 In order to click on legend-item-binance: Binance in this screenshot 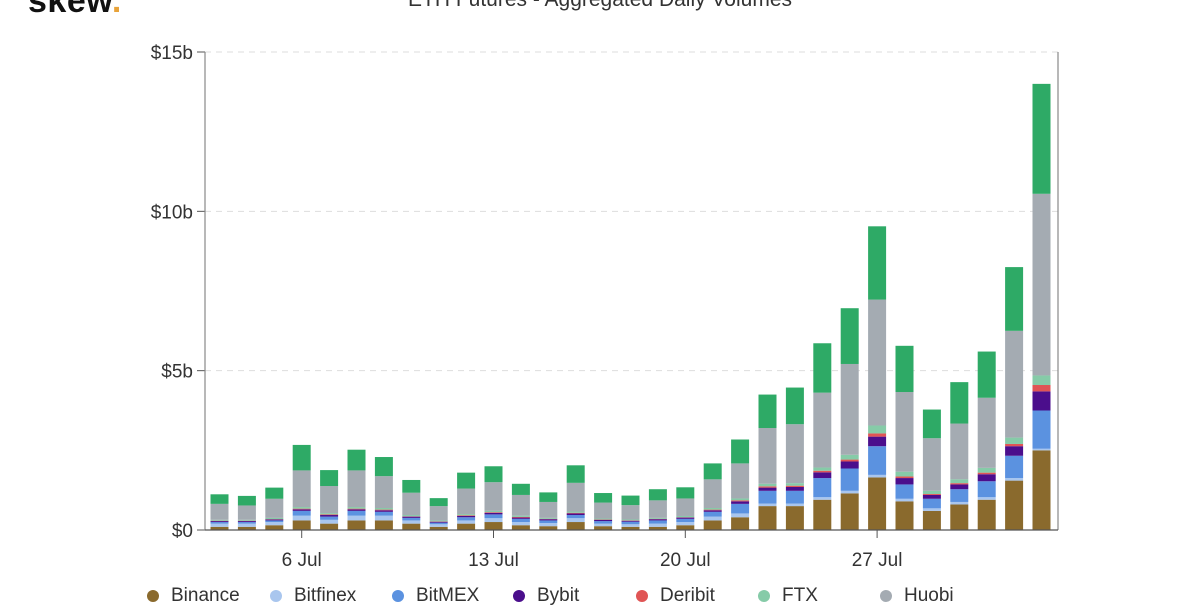, I will do `click(193, 596)`.